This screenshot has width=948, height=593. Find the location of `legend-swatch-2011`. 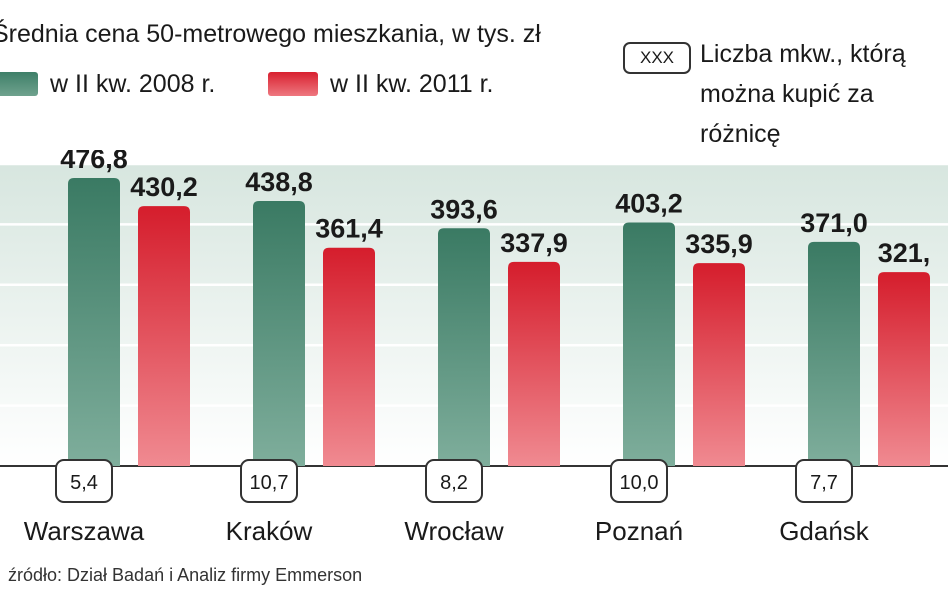

legend-swatch-2011 is located at coordinates (293, 84).